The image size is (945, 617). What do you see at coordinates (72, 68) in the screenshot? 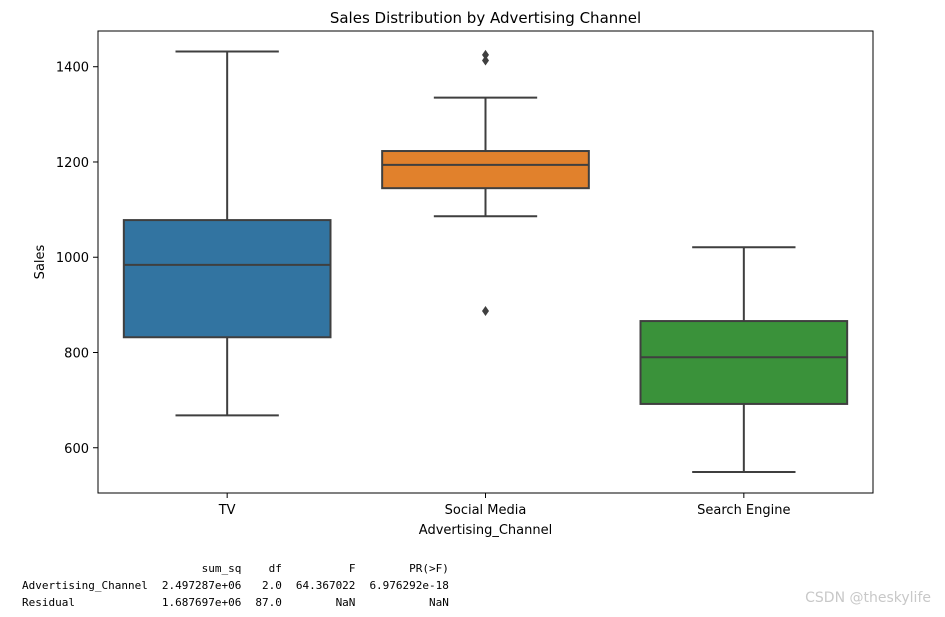
I see `y-tick-label: 1400` at bounding box center [72, 68].